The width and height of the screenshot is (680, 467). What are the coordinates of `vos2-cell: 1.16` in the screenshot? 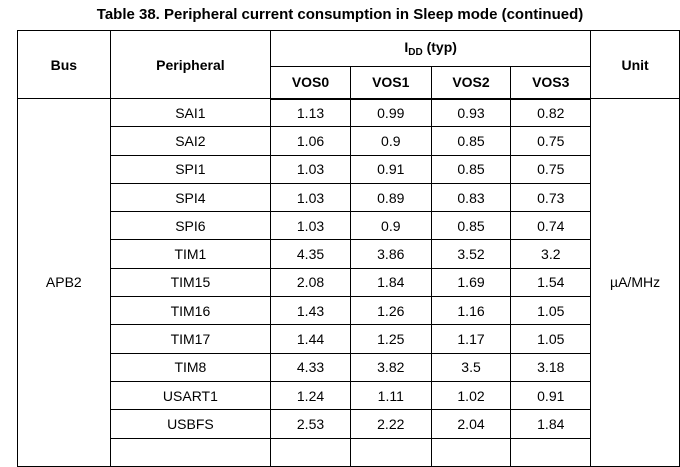 It's located at (471, 311).